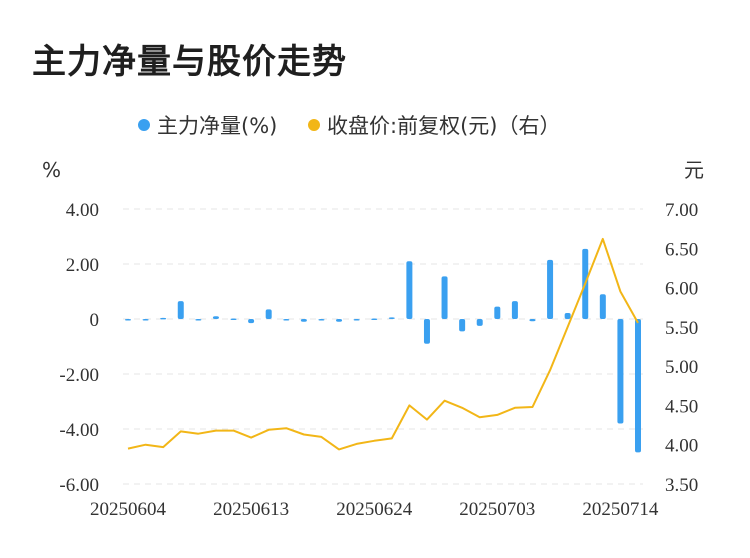 This screenshot has height=558, width=750. Describe the element at coordinates (681, 328) in the screenshot. I see `right-tick-label: 5.50` at that location.